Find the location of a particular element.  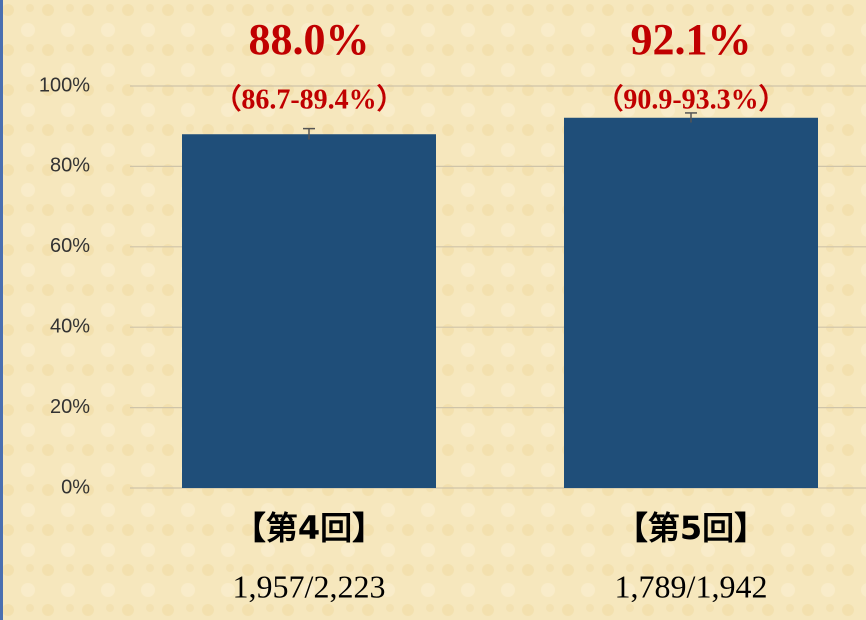

y-tick-label: 100% is located at coordinates (64, 85).